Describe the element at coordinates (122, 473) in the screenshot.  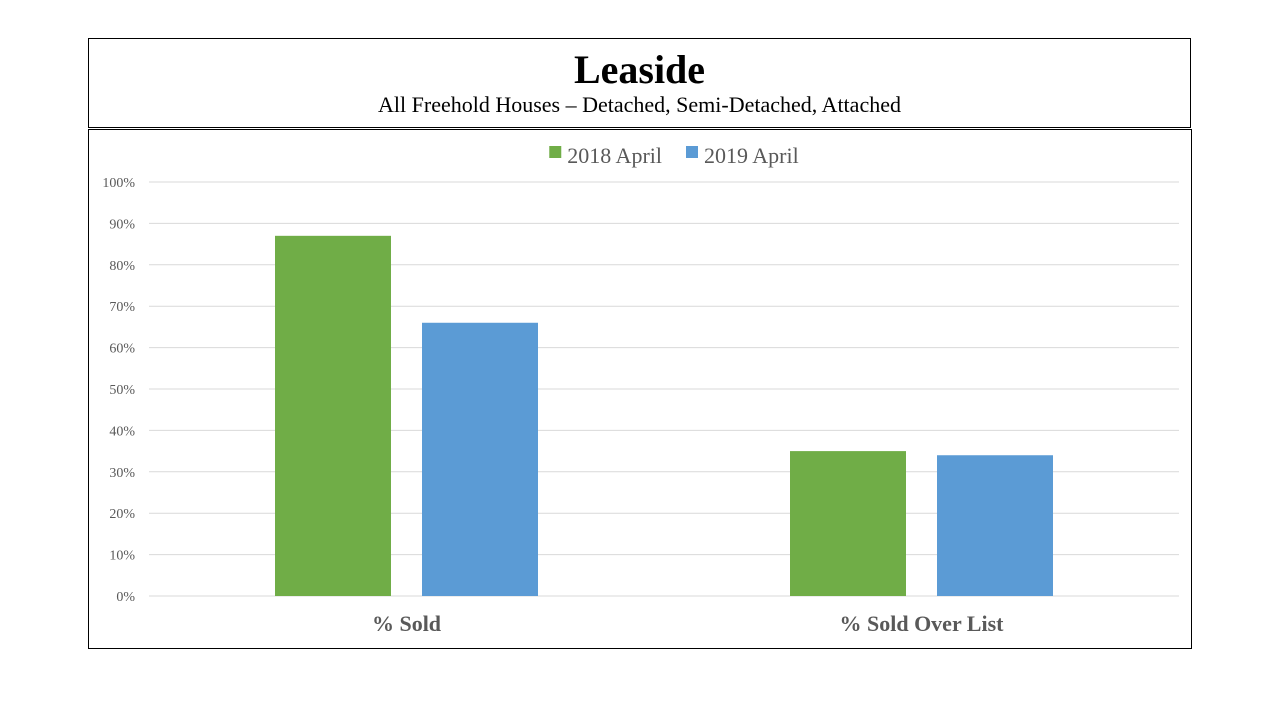
I see `y-tick-label: 30%` at that location.